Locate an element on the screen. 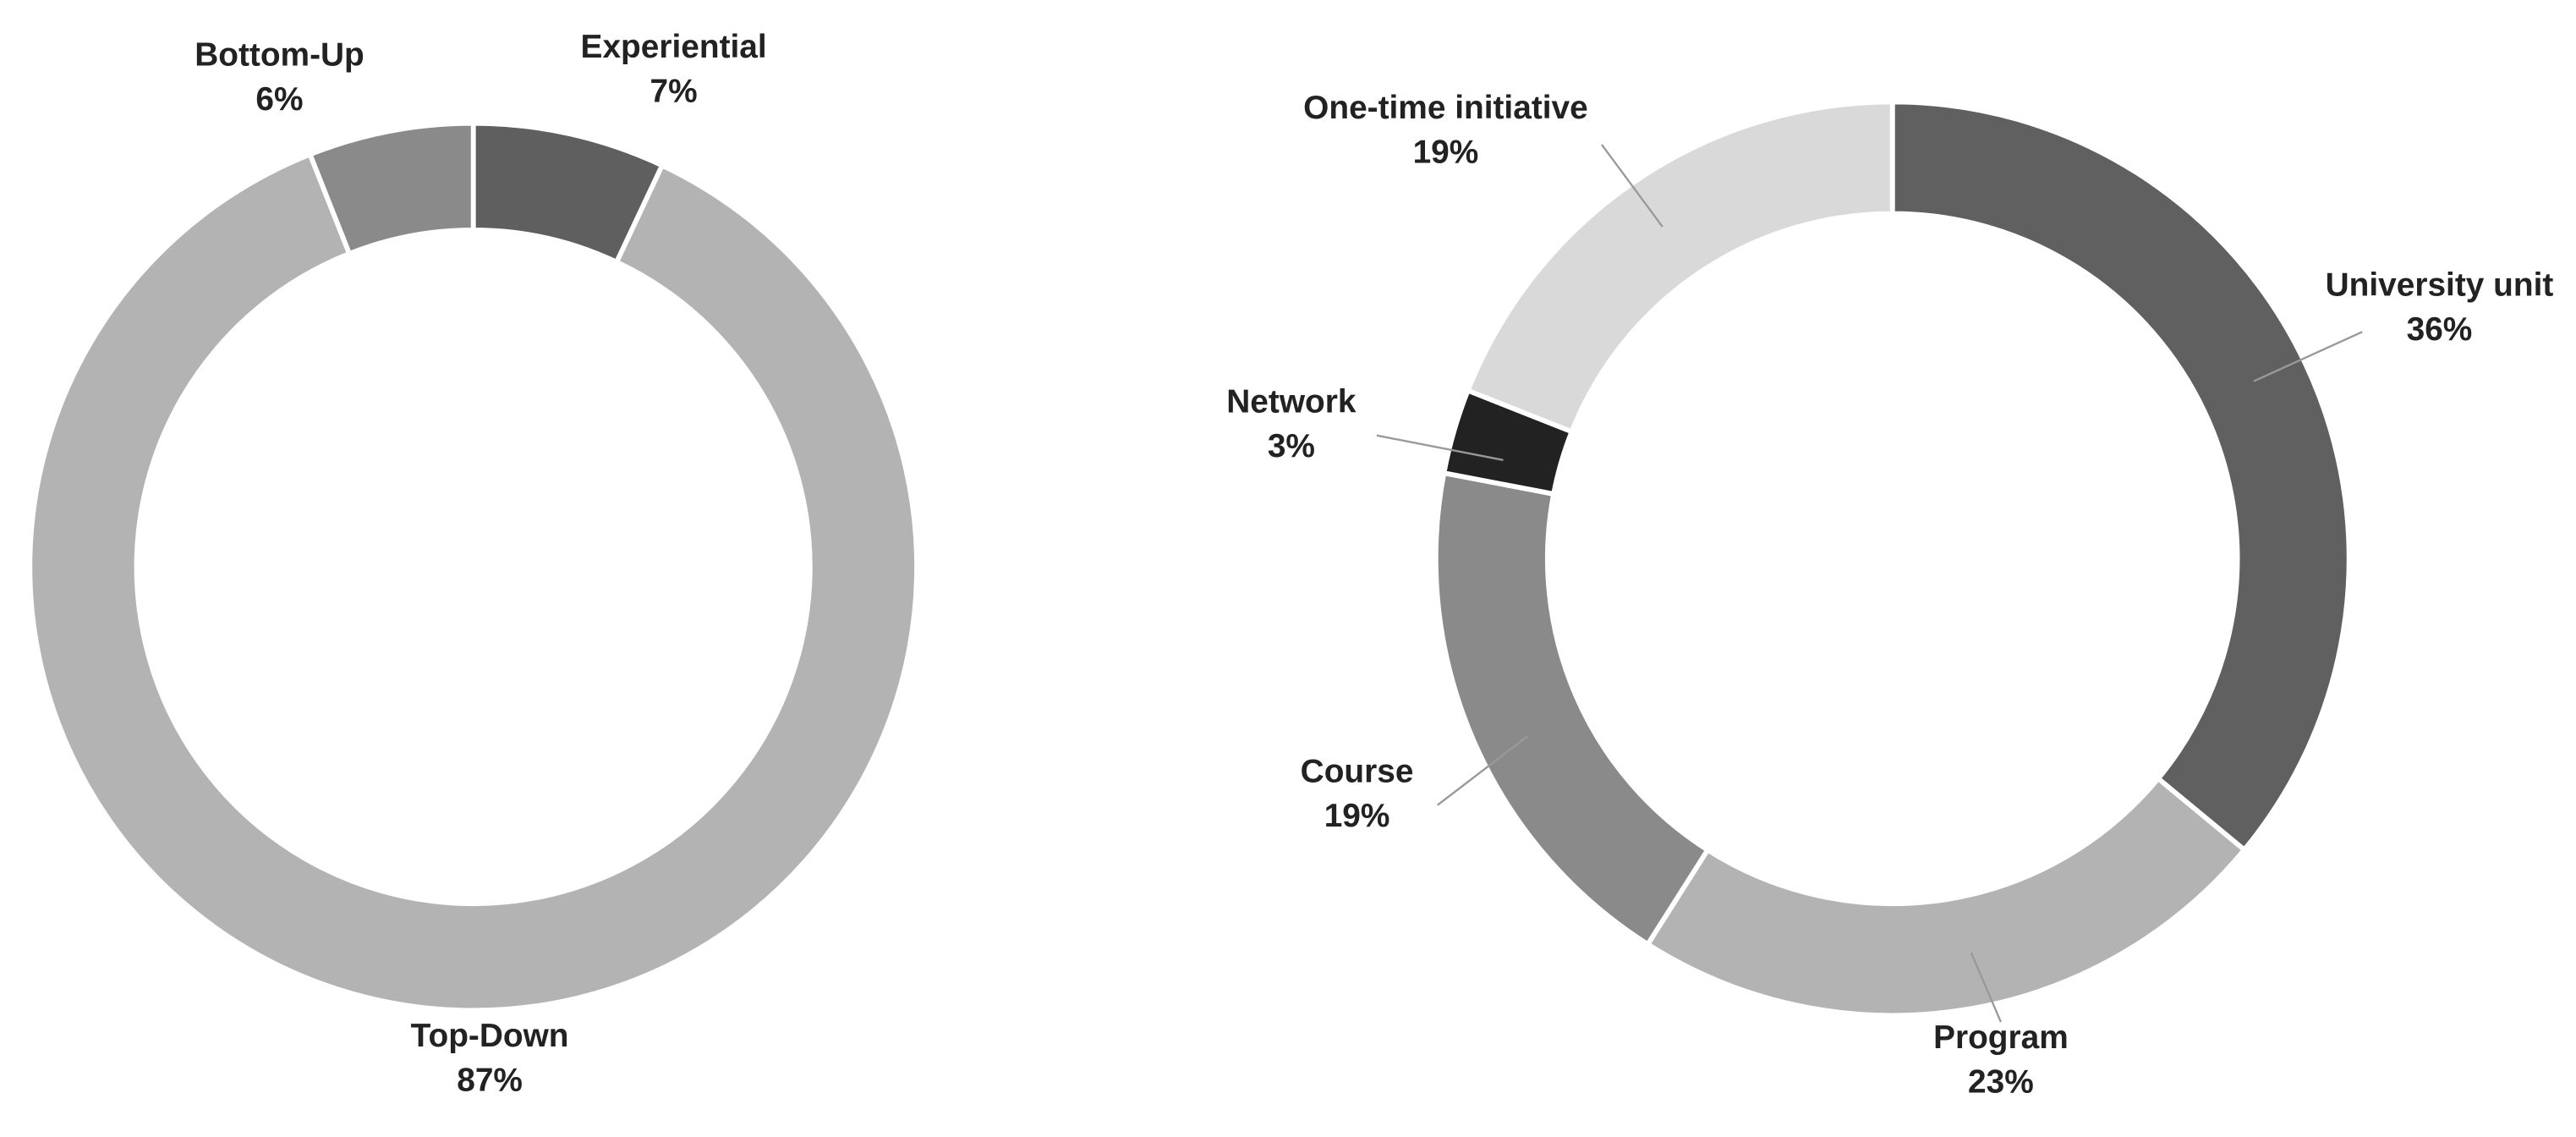  slice-label: Bottom-Up is located at coordinates (279, 55).